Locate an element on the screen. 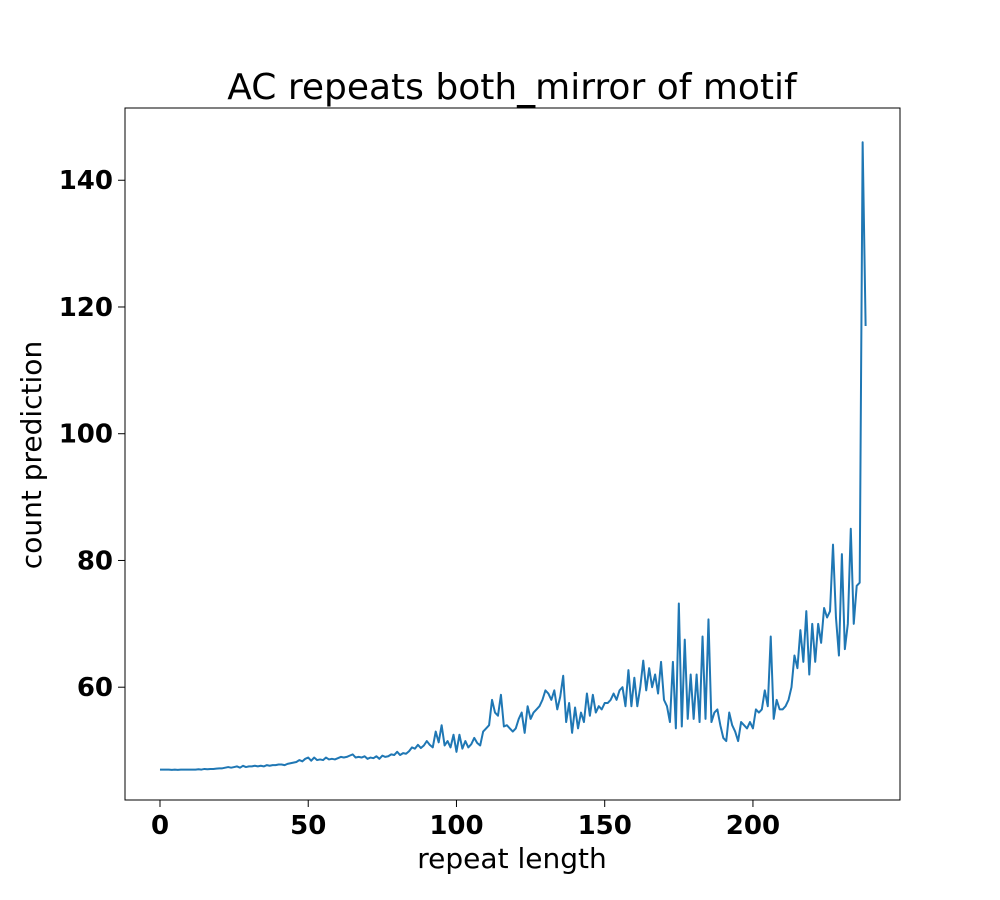 This screenshot has width=1000, height=900. x-axis-label: repeat length is located at coordinates (511, 858).